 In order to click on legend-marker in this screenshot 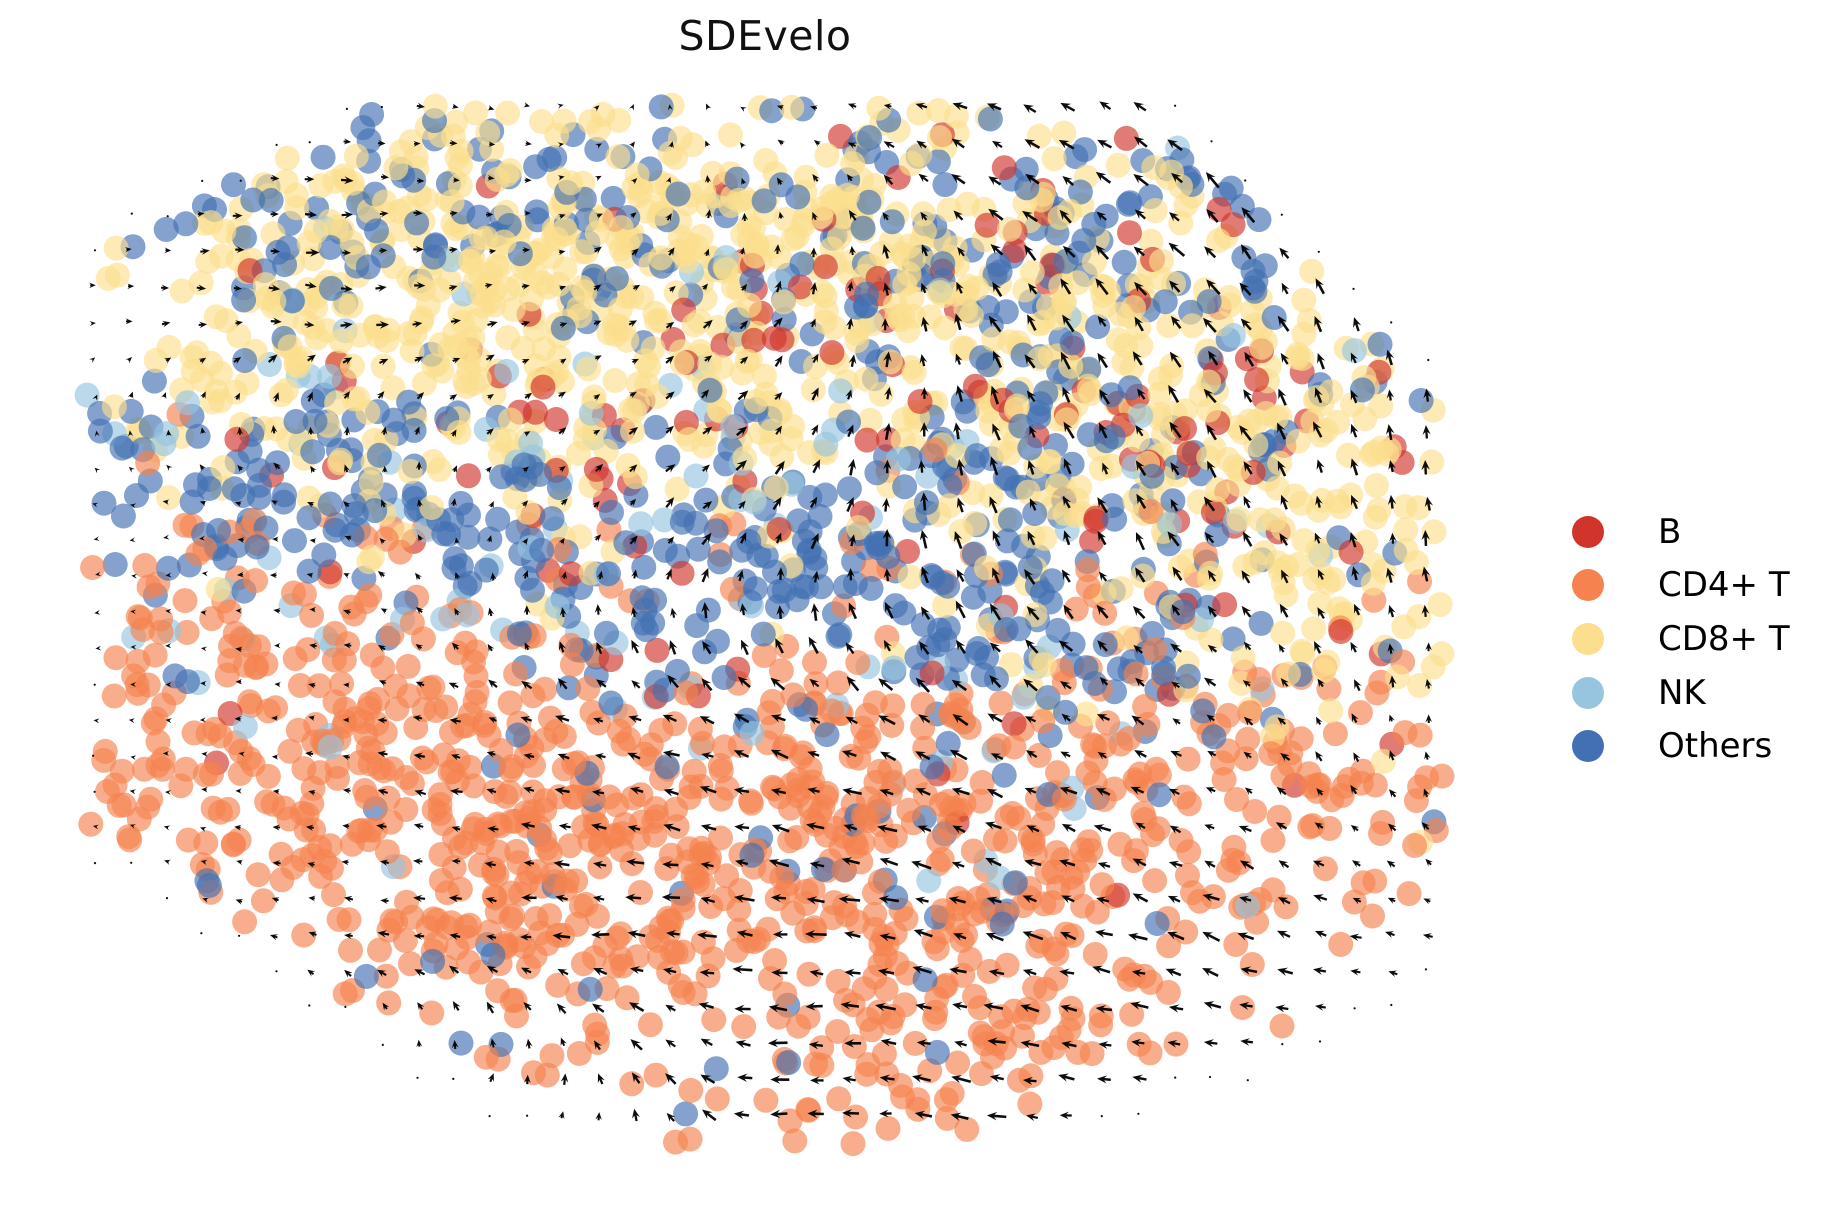, I will do `click(1588, 585)`.